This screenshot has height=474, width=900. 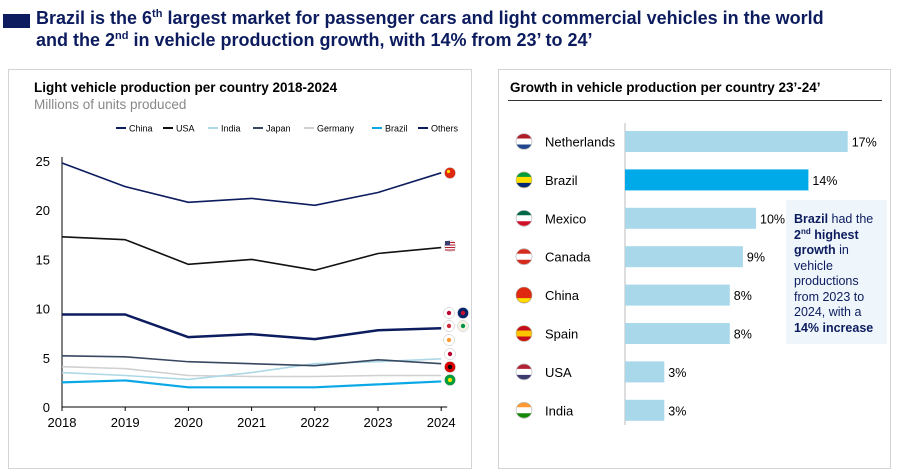 What do you see at coordinates (524, 185) in the screenshot?
I see `brazil-flag-bottom` at bounding box center [524, 185].